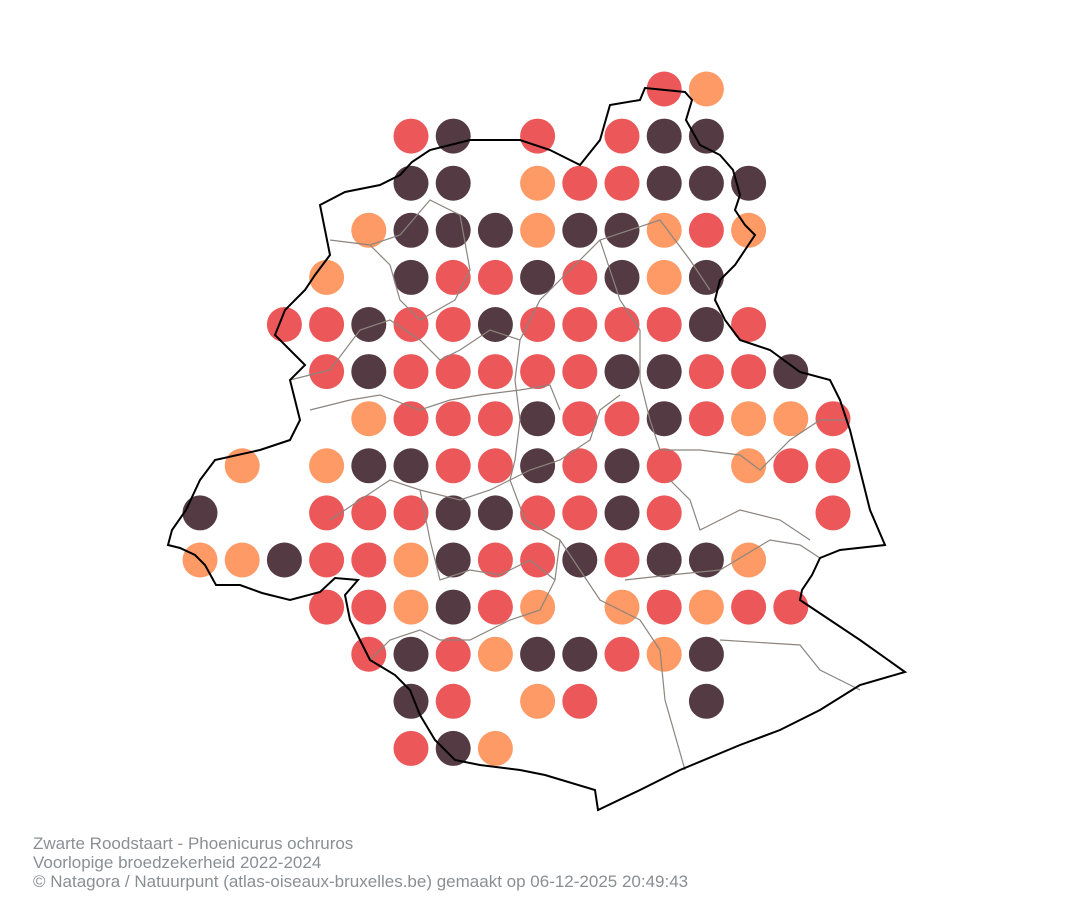 The width and height of the screenshot is (1074, 900). I want to click on species-title: Zwarte Roodstaart - Phoenicurus ochruros, so click(193, 843).